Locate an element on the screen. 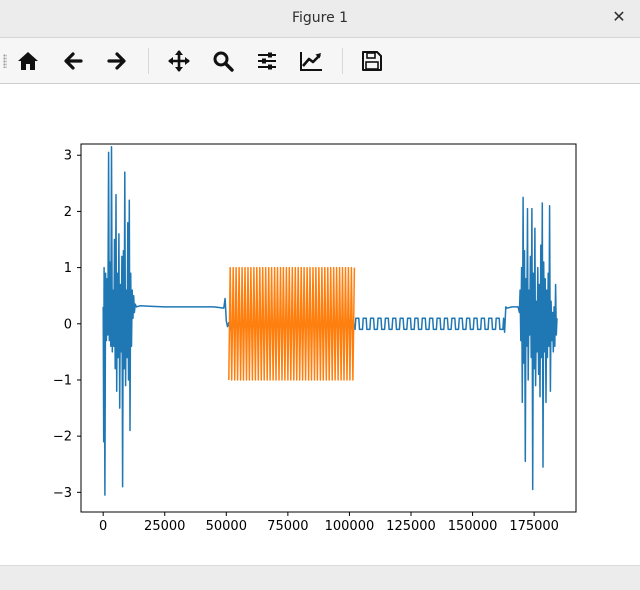 This screenshot has width=640, height=590. y-axis: 3 2 1 0 −1 −2 −3 is located at coordinates (67, 325).